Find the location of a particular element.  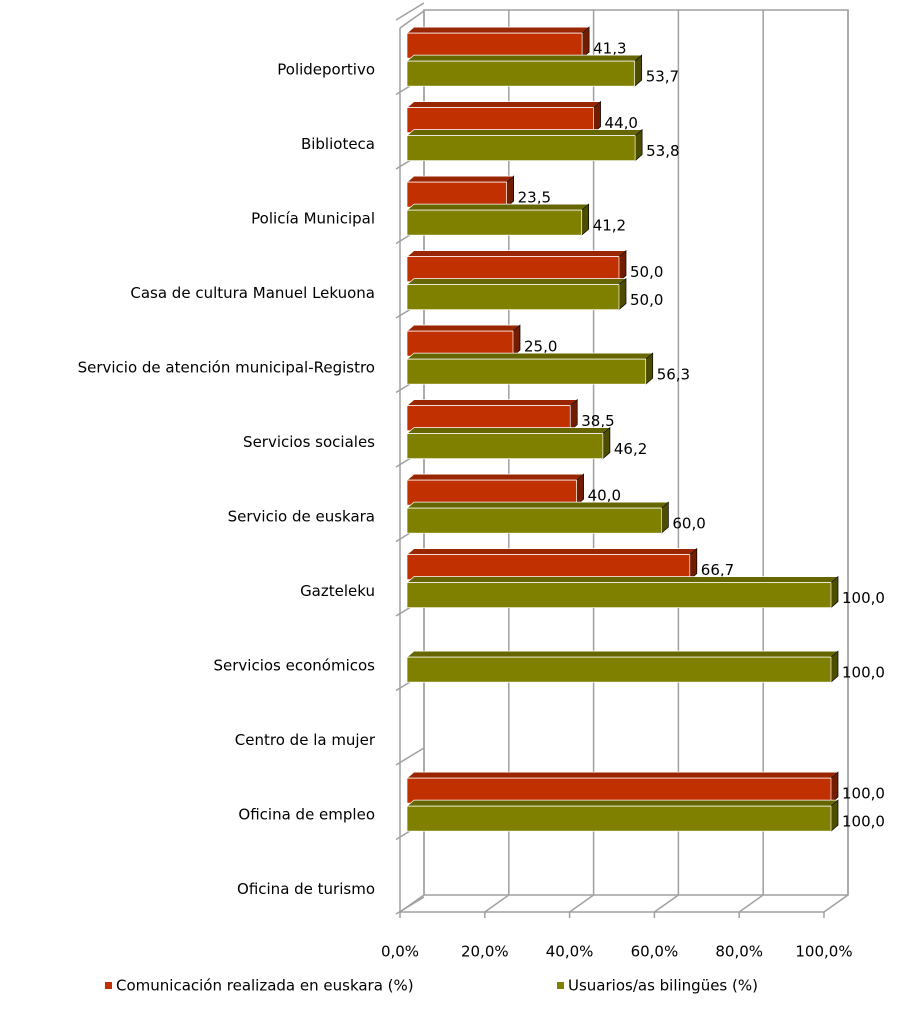

left-wall-top is located at coordinates (412, 19).